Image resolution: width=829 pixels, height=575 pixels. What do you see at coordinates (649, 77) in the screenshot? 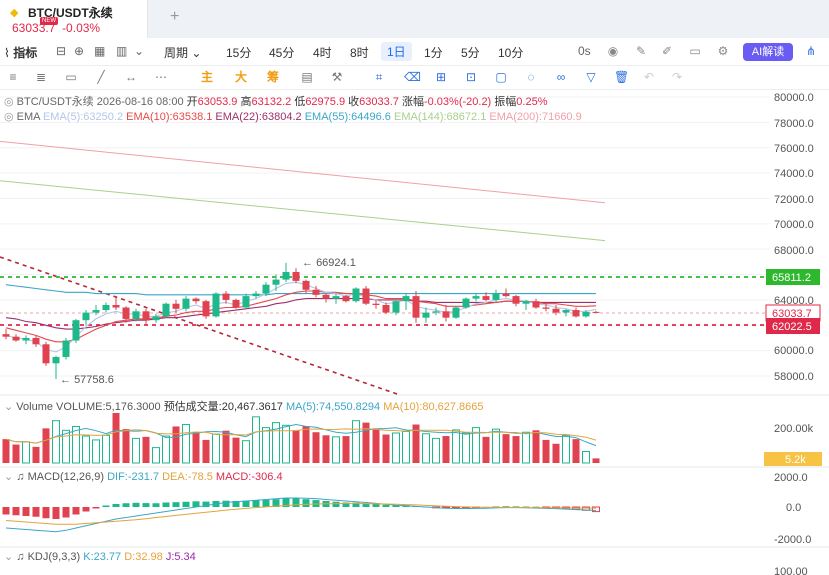
I see `undo-icon: ↶` at bounding box center [649, 77].